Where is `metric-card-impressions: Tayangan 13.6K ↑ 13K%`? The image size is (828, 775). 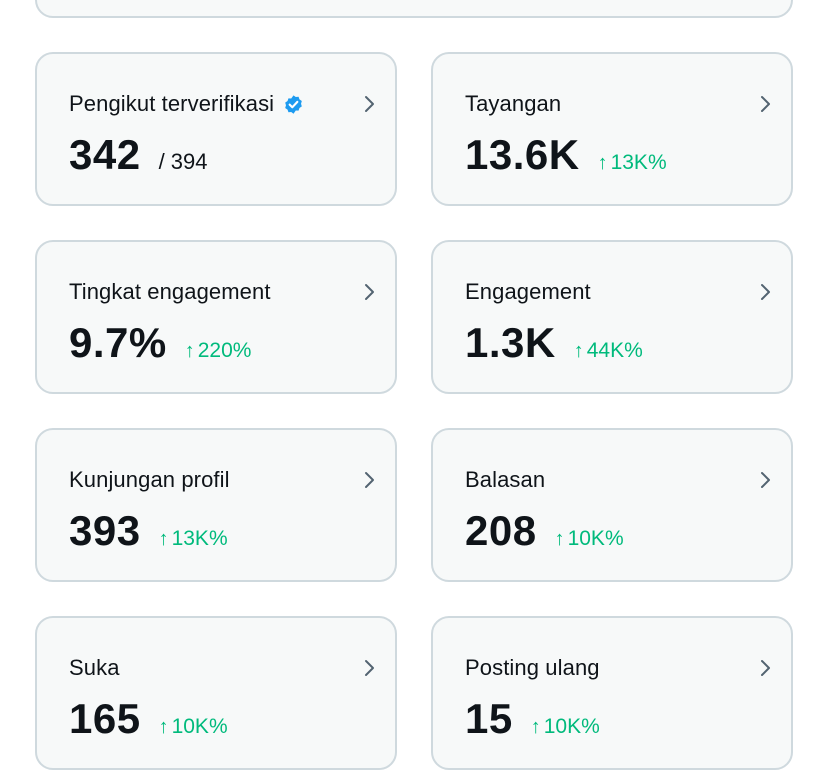 metric-card-impressions: Tayangan 13.6K ↑ 13K% is located at coordinates (612, 129).